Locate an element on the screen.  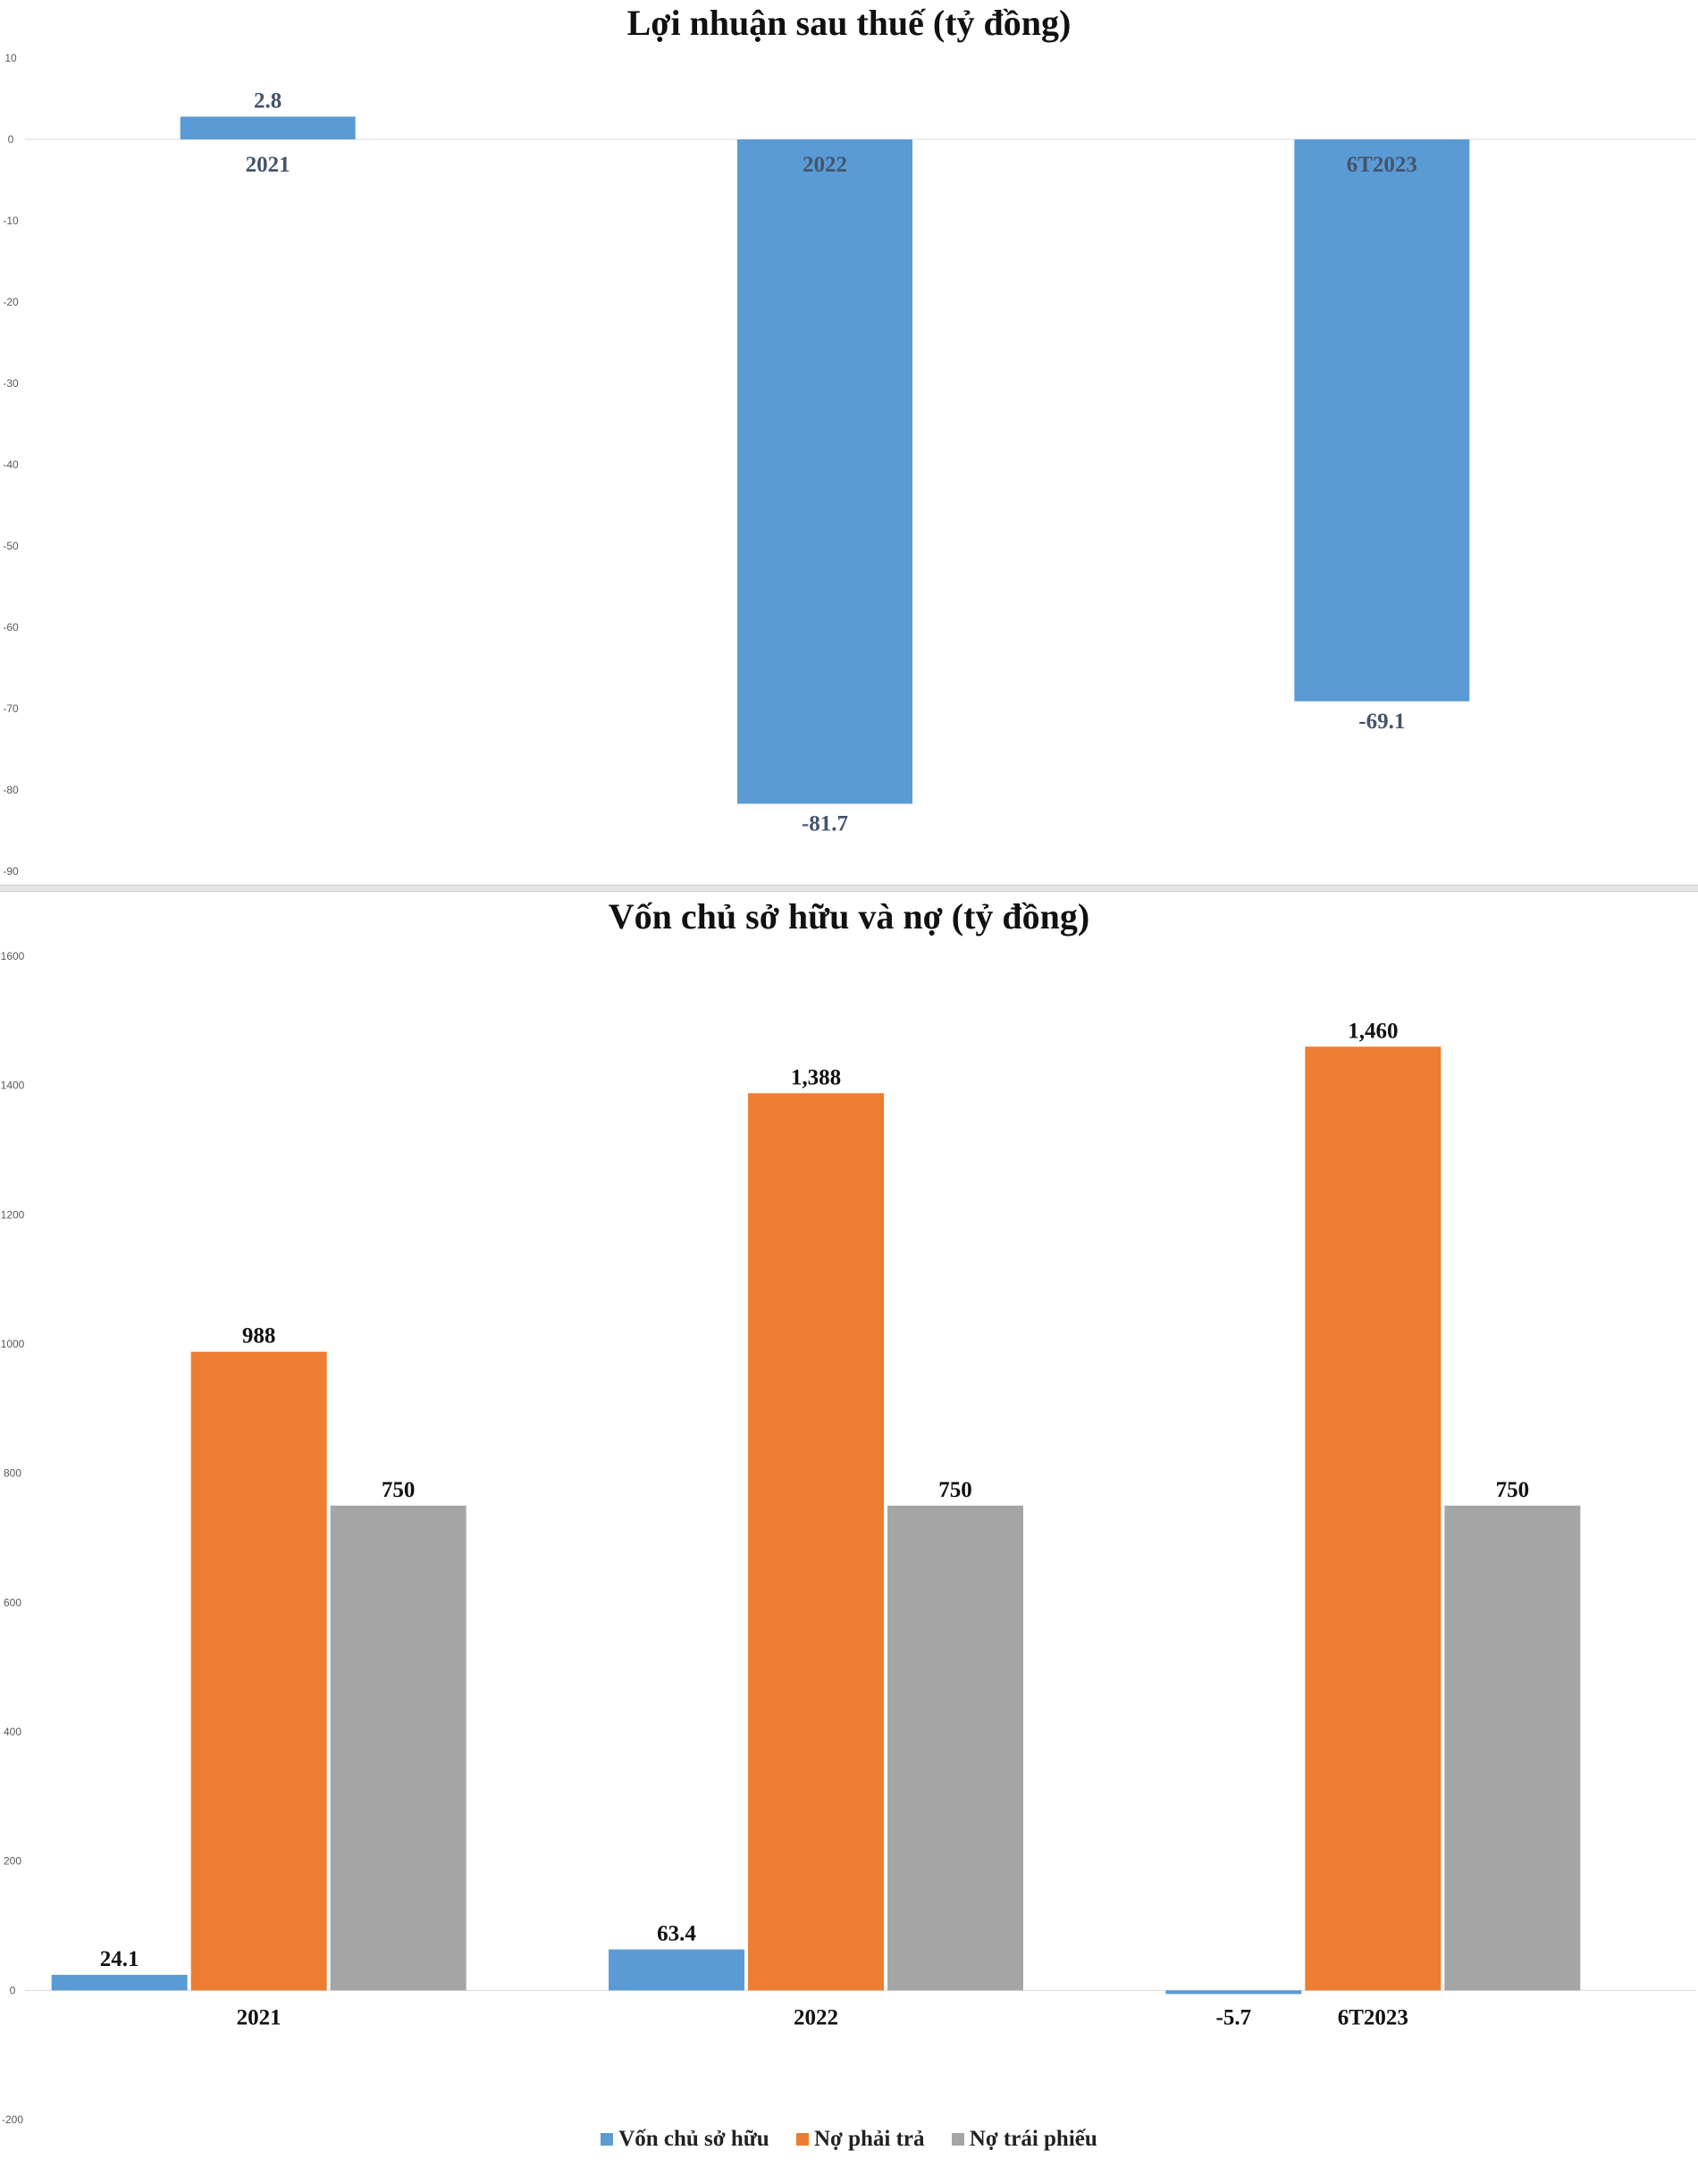
legend-swatch-liabilities is located at coordinates (802, 2139).